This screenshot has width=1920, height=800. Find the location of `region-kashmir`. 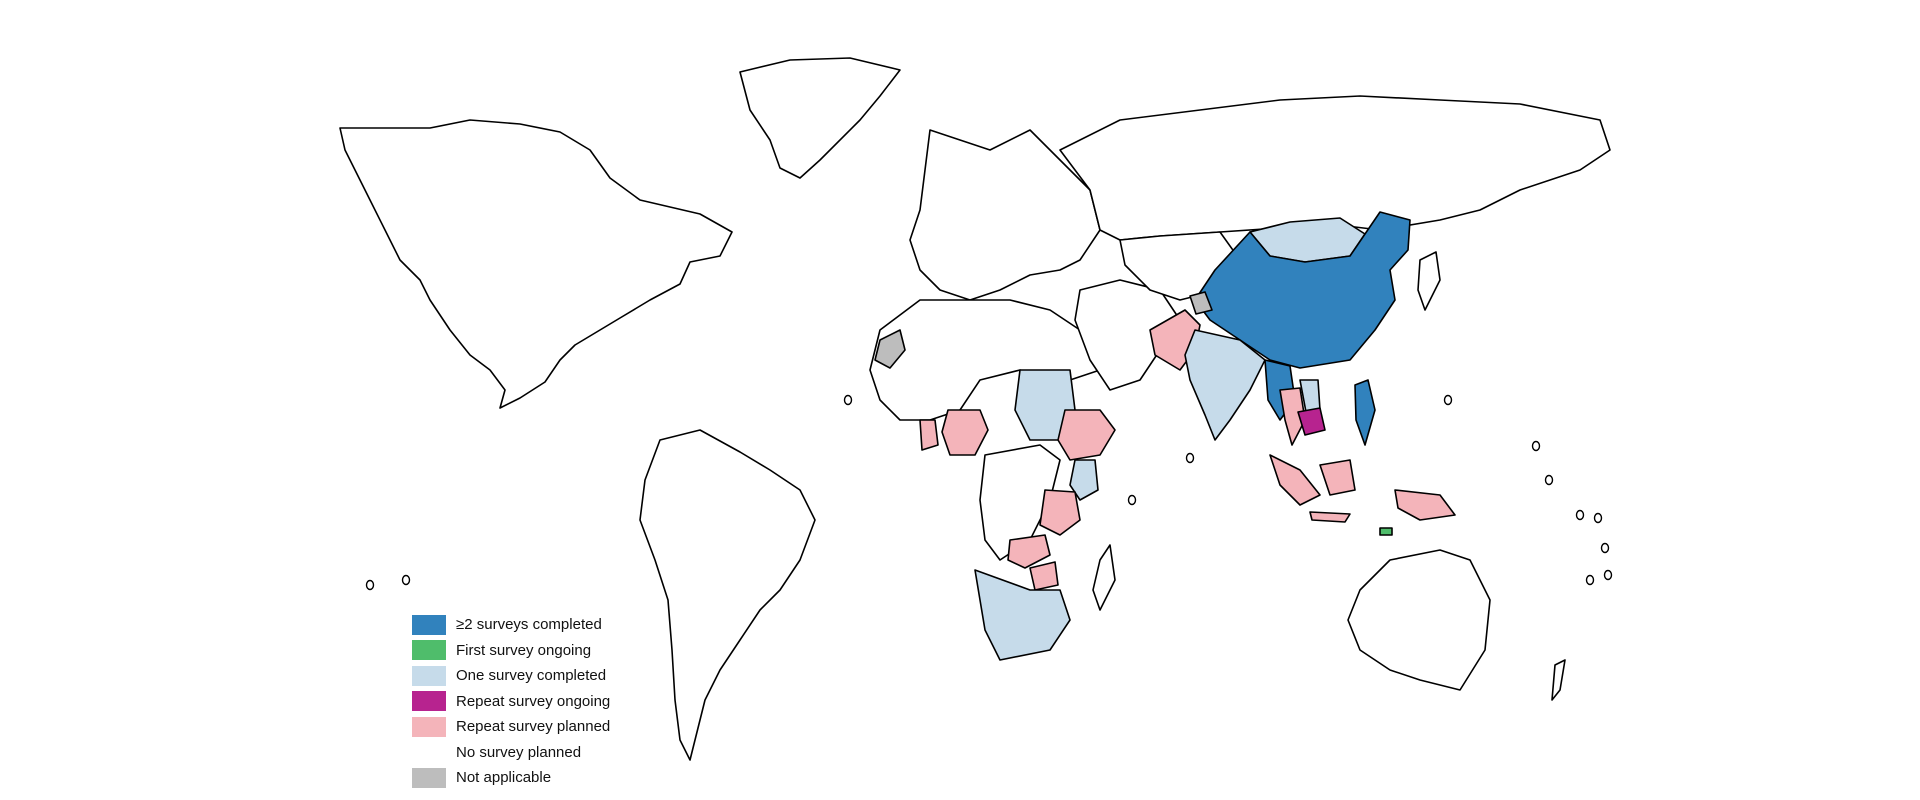

region-kashmir is located at coordinates (1201, 303).